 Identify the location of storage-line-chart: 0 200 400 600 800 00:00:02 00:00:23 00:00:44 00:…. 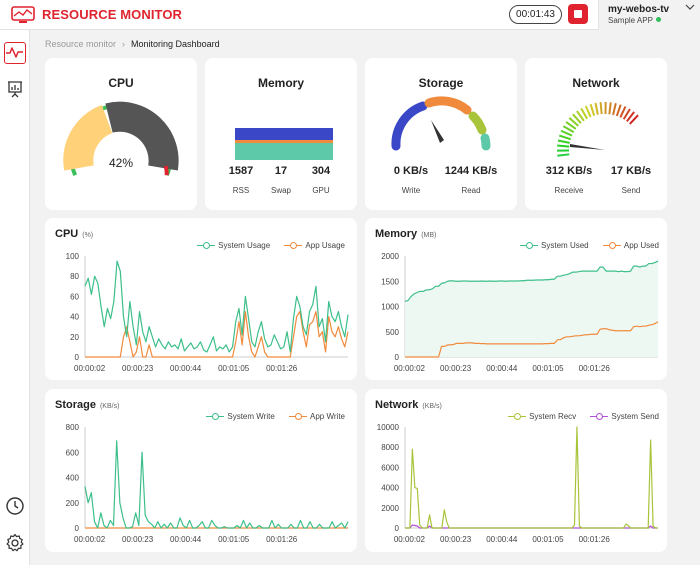
(207, 483).